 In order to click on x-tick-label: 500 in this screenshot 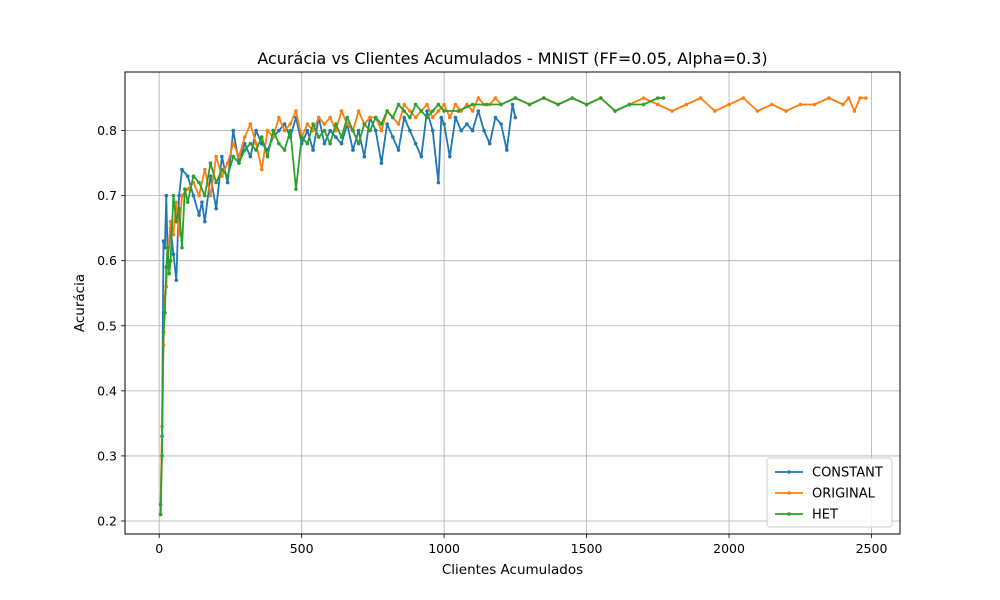, I will do `click(302, 548)`.